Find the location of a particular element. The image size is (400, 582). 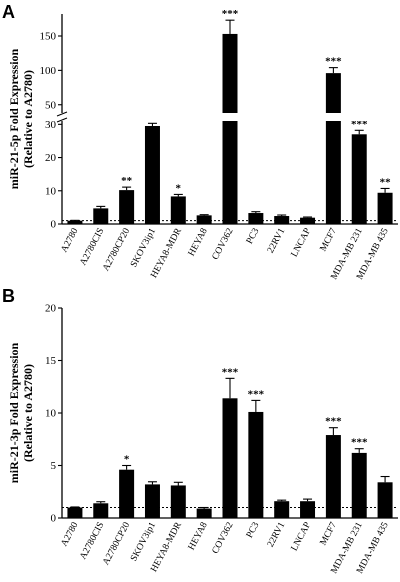

y-tick-label: 100 is located at coordinates (48, 71).